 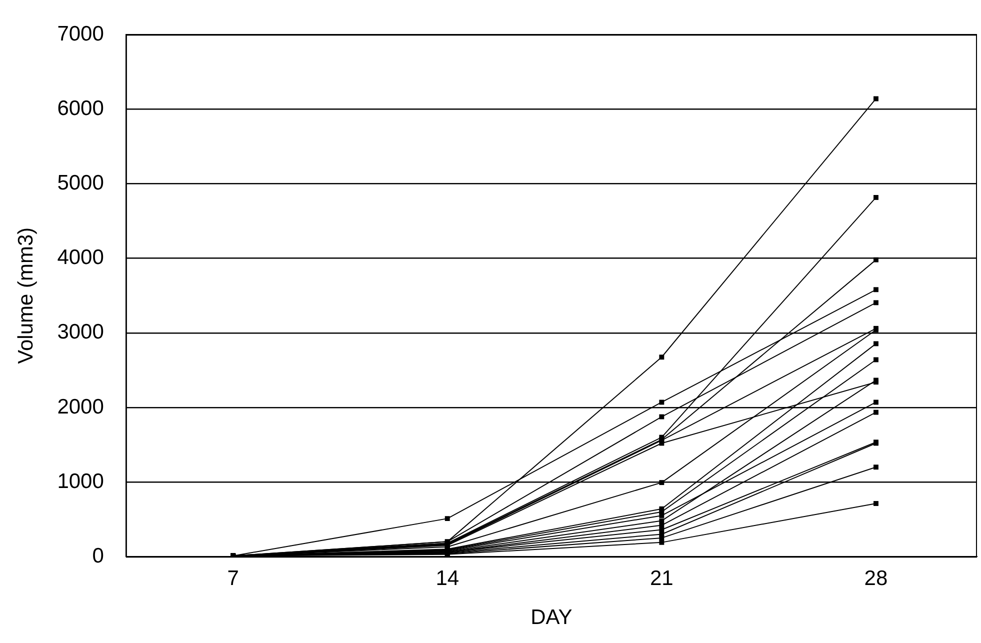 What do you see at coordinates (80, 406) in the screenshot?
I see `y-tick-label: 2000` at bounding box center [80, 406].